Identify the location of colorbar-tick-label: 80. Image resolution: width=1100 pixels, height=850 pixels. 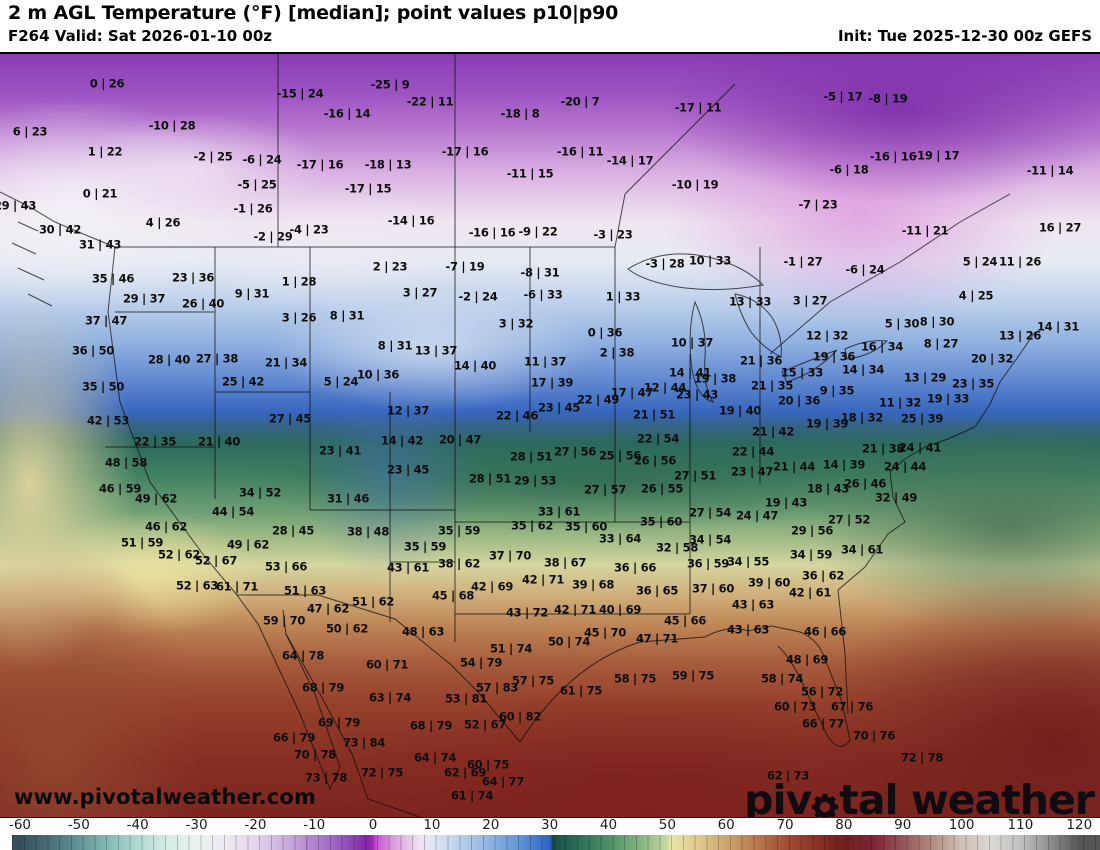
(844, 825).